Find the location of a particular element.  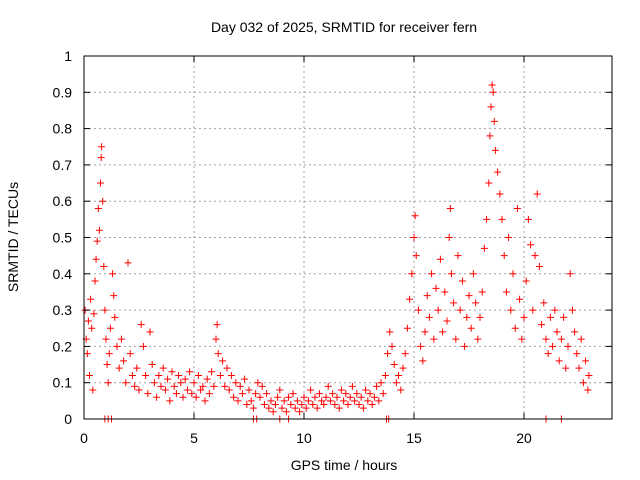

y-tick-label: 0.1 is located at coordinates (63, 383).